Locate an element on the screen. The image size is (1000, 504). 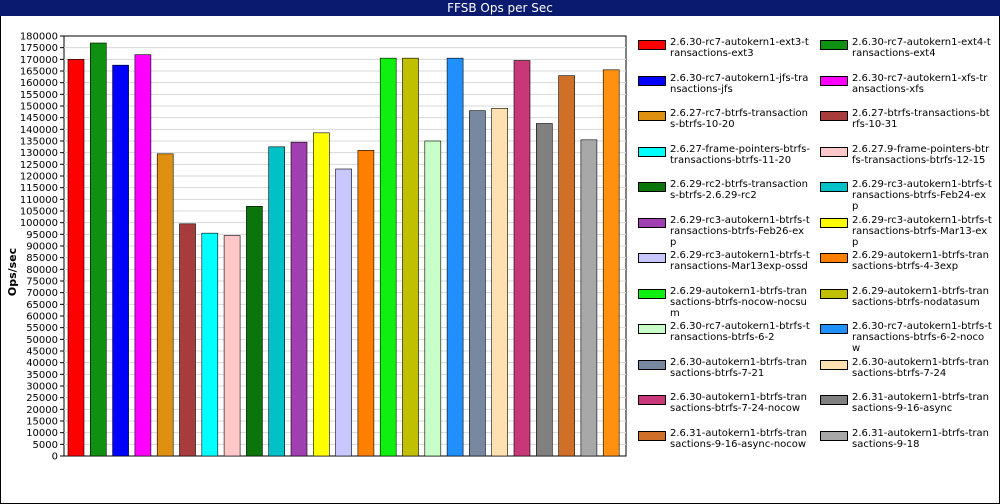
y-tick-label: 25000 is located at coordinates (42, 398).